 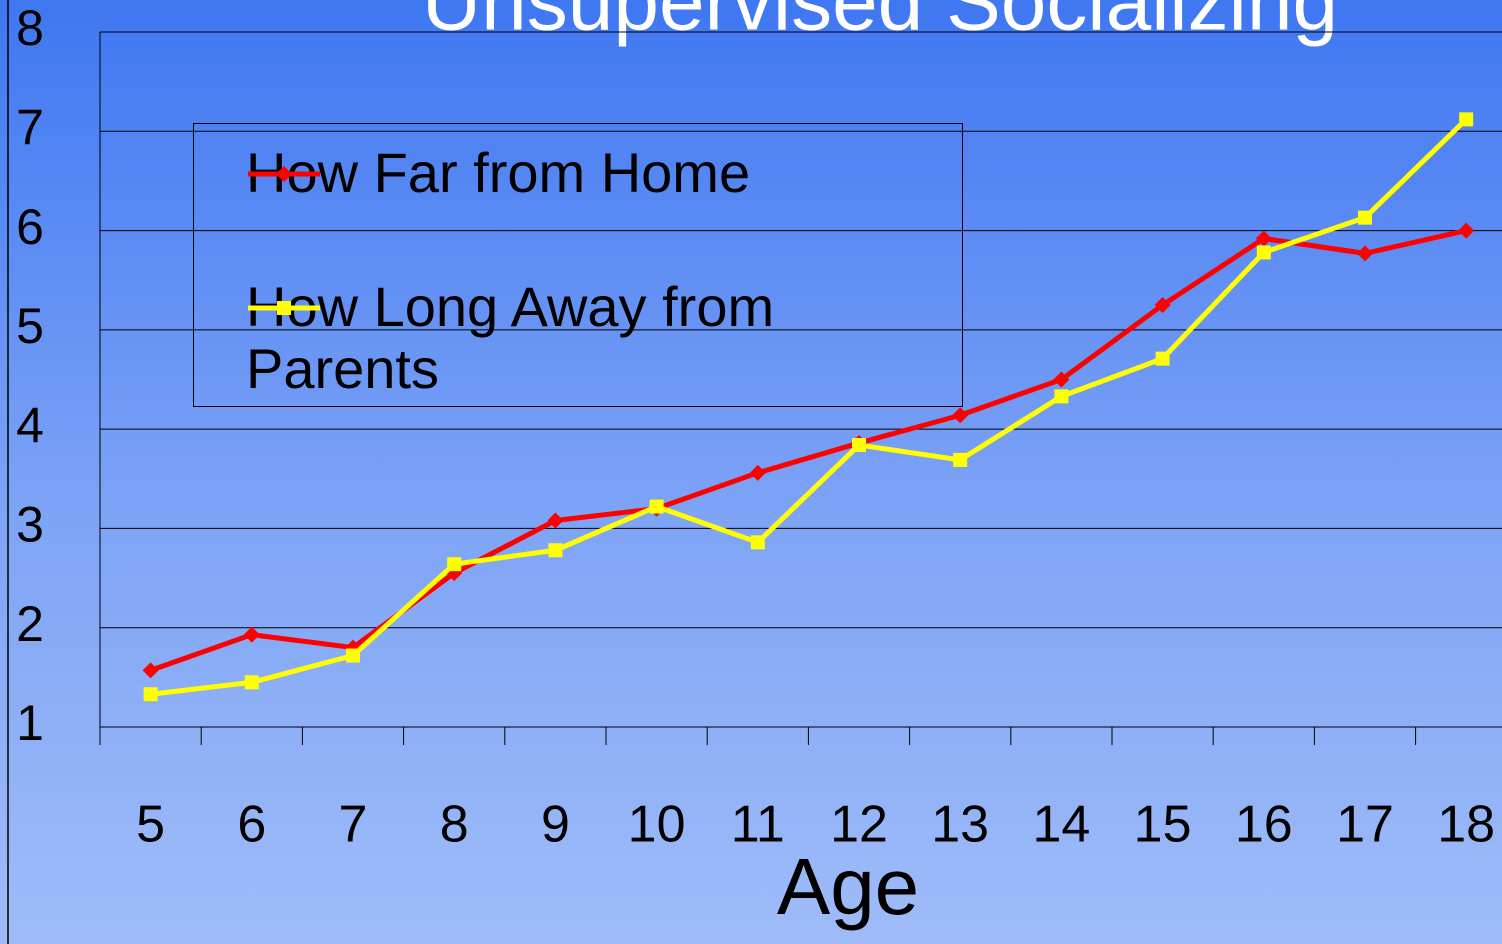 I want to click on x-tick-label: 12, so click(x=859, y=825).